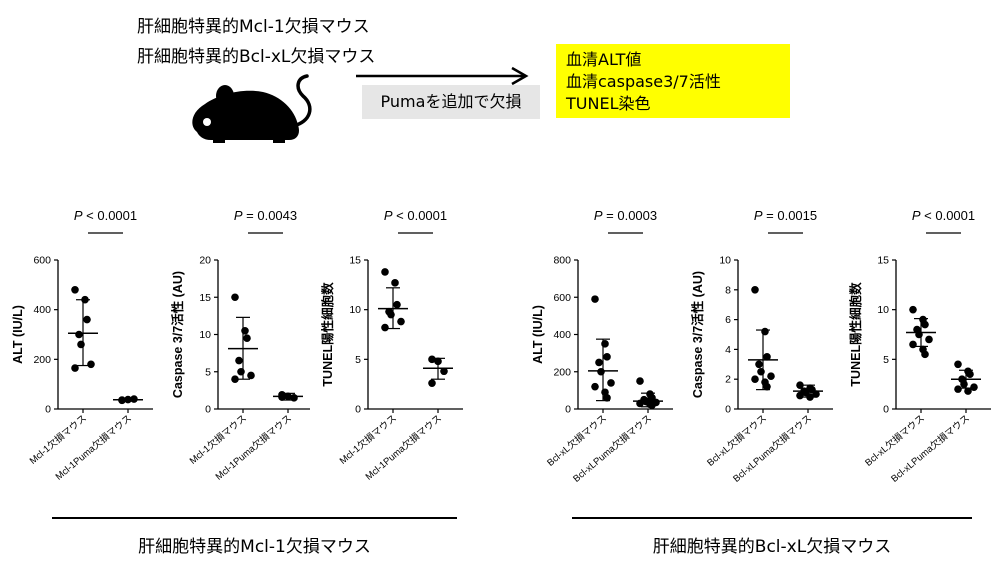 This screenshot has height=562, width=1000. I want to click on mouse-line-2: 肝細胞特異的Bcl-xL欠損マウス, so click(256, 57).